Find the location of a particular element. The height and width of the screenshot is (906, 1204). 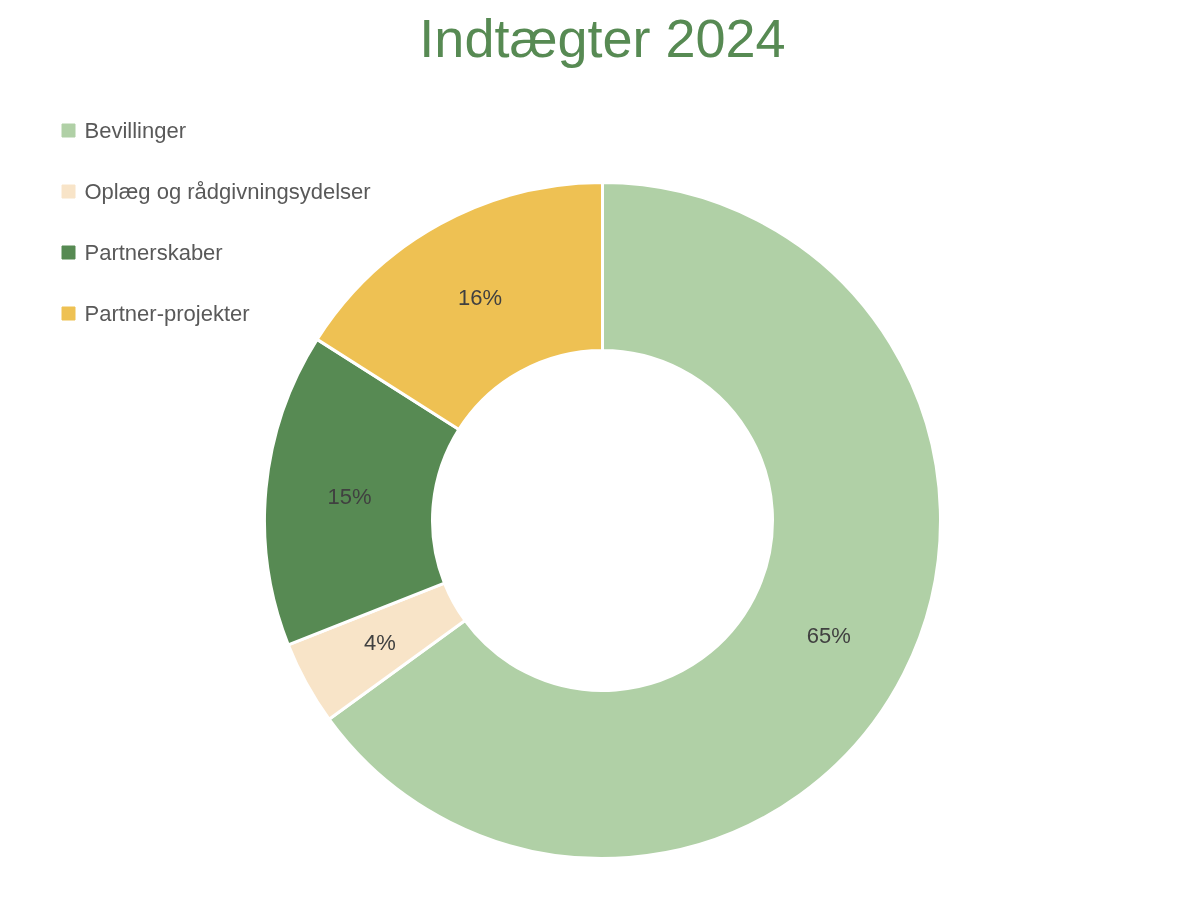

data-label: 15% is located at coordinates (349, 497).